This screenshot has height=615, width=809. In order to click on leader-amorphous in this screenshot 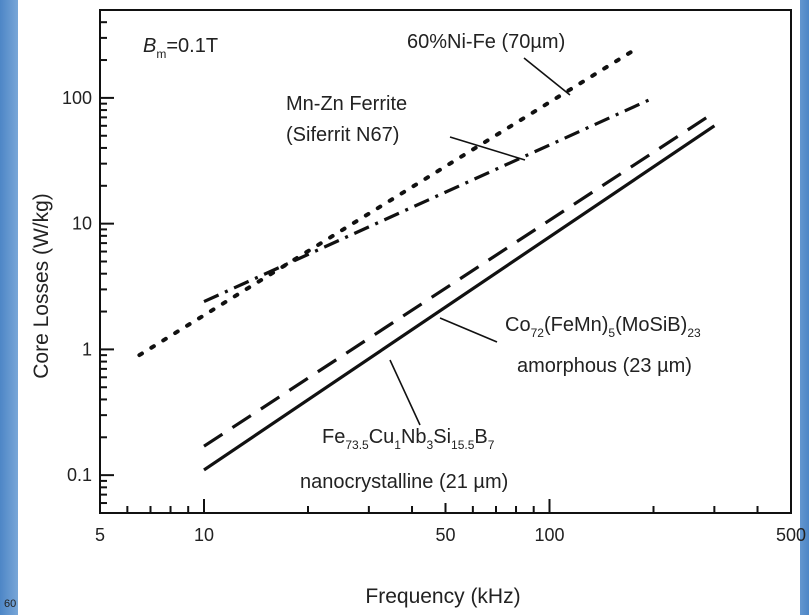, I will do `click(468, 330)`.